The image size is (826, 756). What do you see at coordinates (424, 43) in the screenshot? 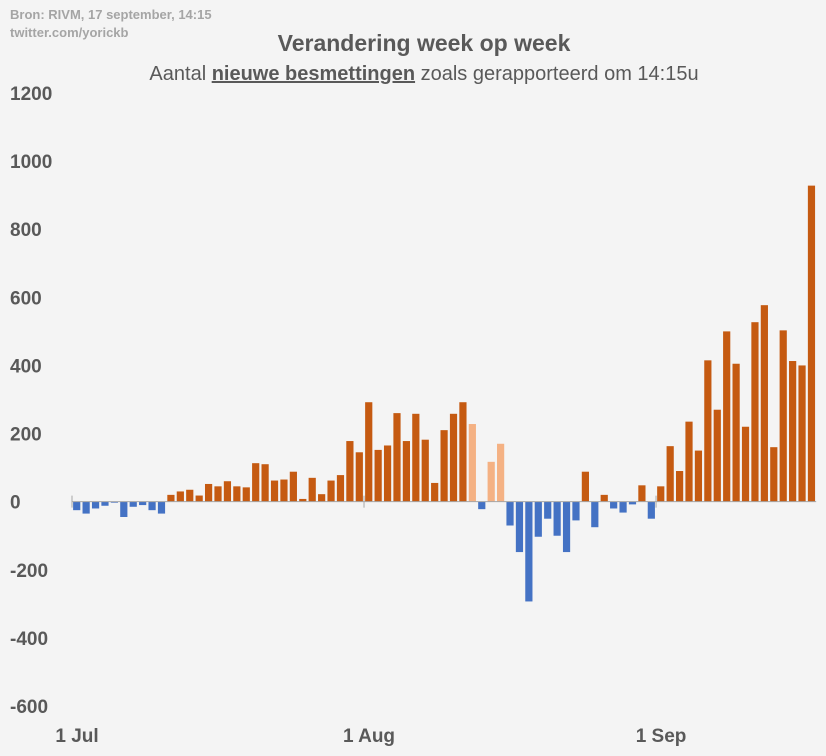
I see `chart-title: Verandering week op week` at bounding box center [424, 43].